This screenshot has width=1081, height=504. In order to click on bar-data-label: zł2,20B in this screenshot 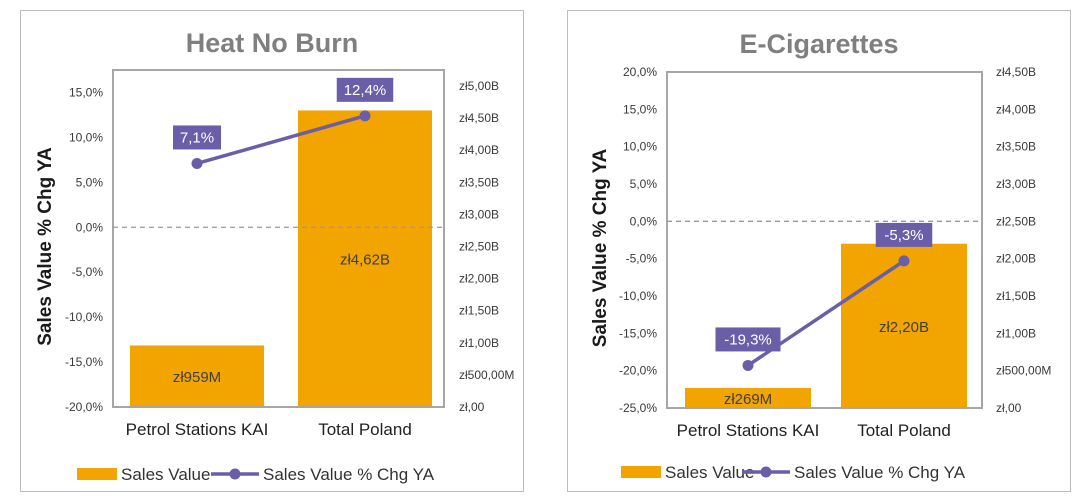, I will do `click(904, 327)`.